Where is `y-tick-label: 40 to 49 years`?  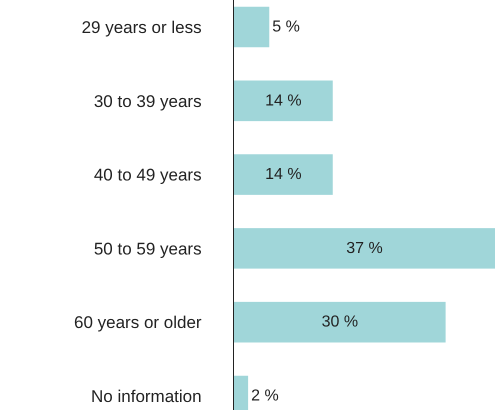 y-tick-label: 40 to 49 years is located at coordinates (148, 175).